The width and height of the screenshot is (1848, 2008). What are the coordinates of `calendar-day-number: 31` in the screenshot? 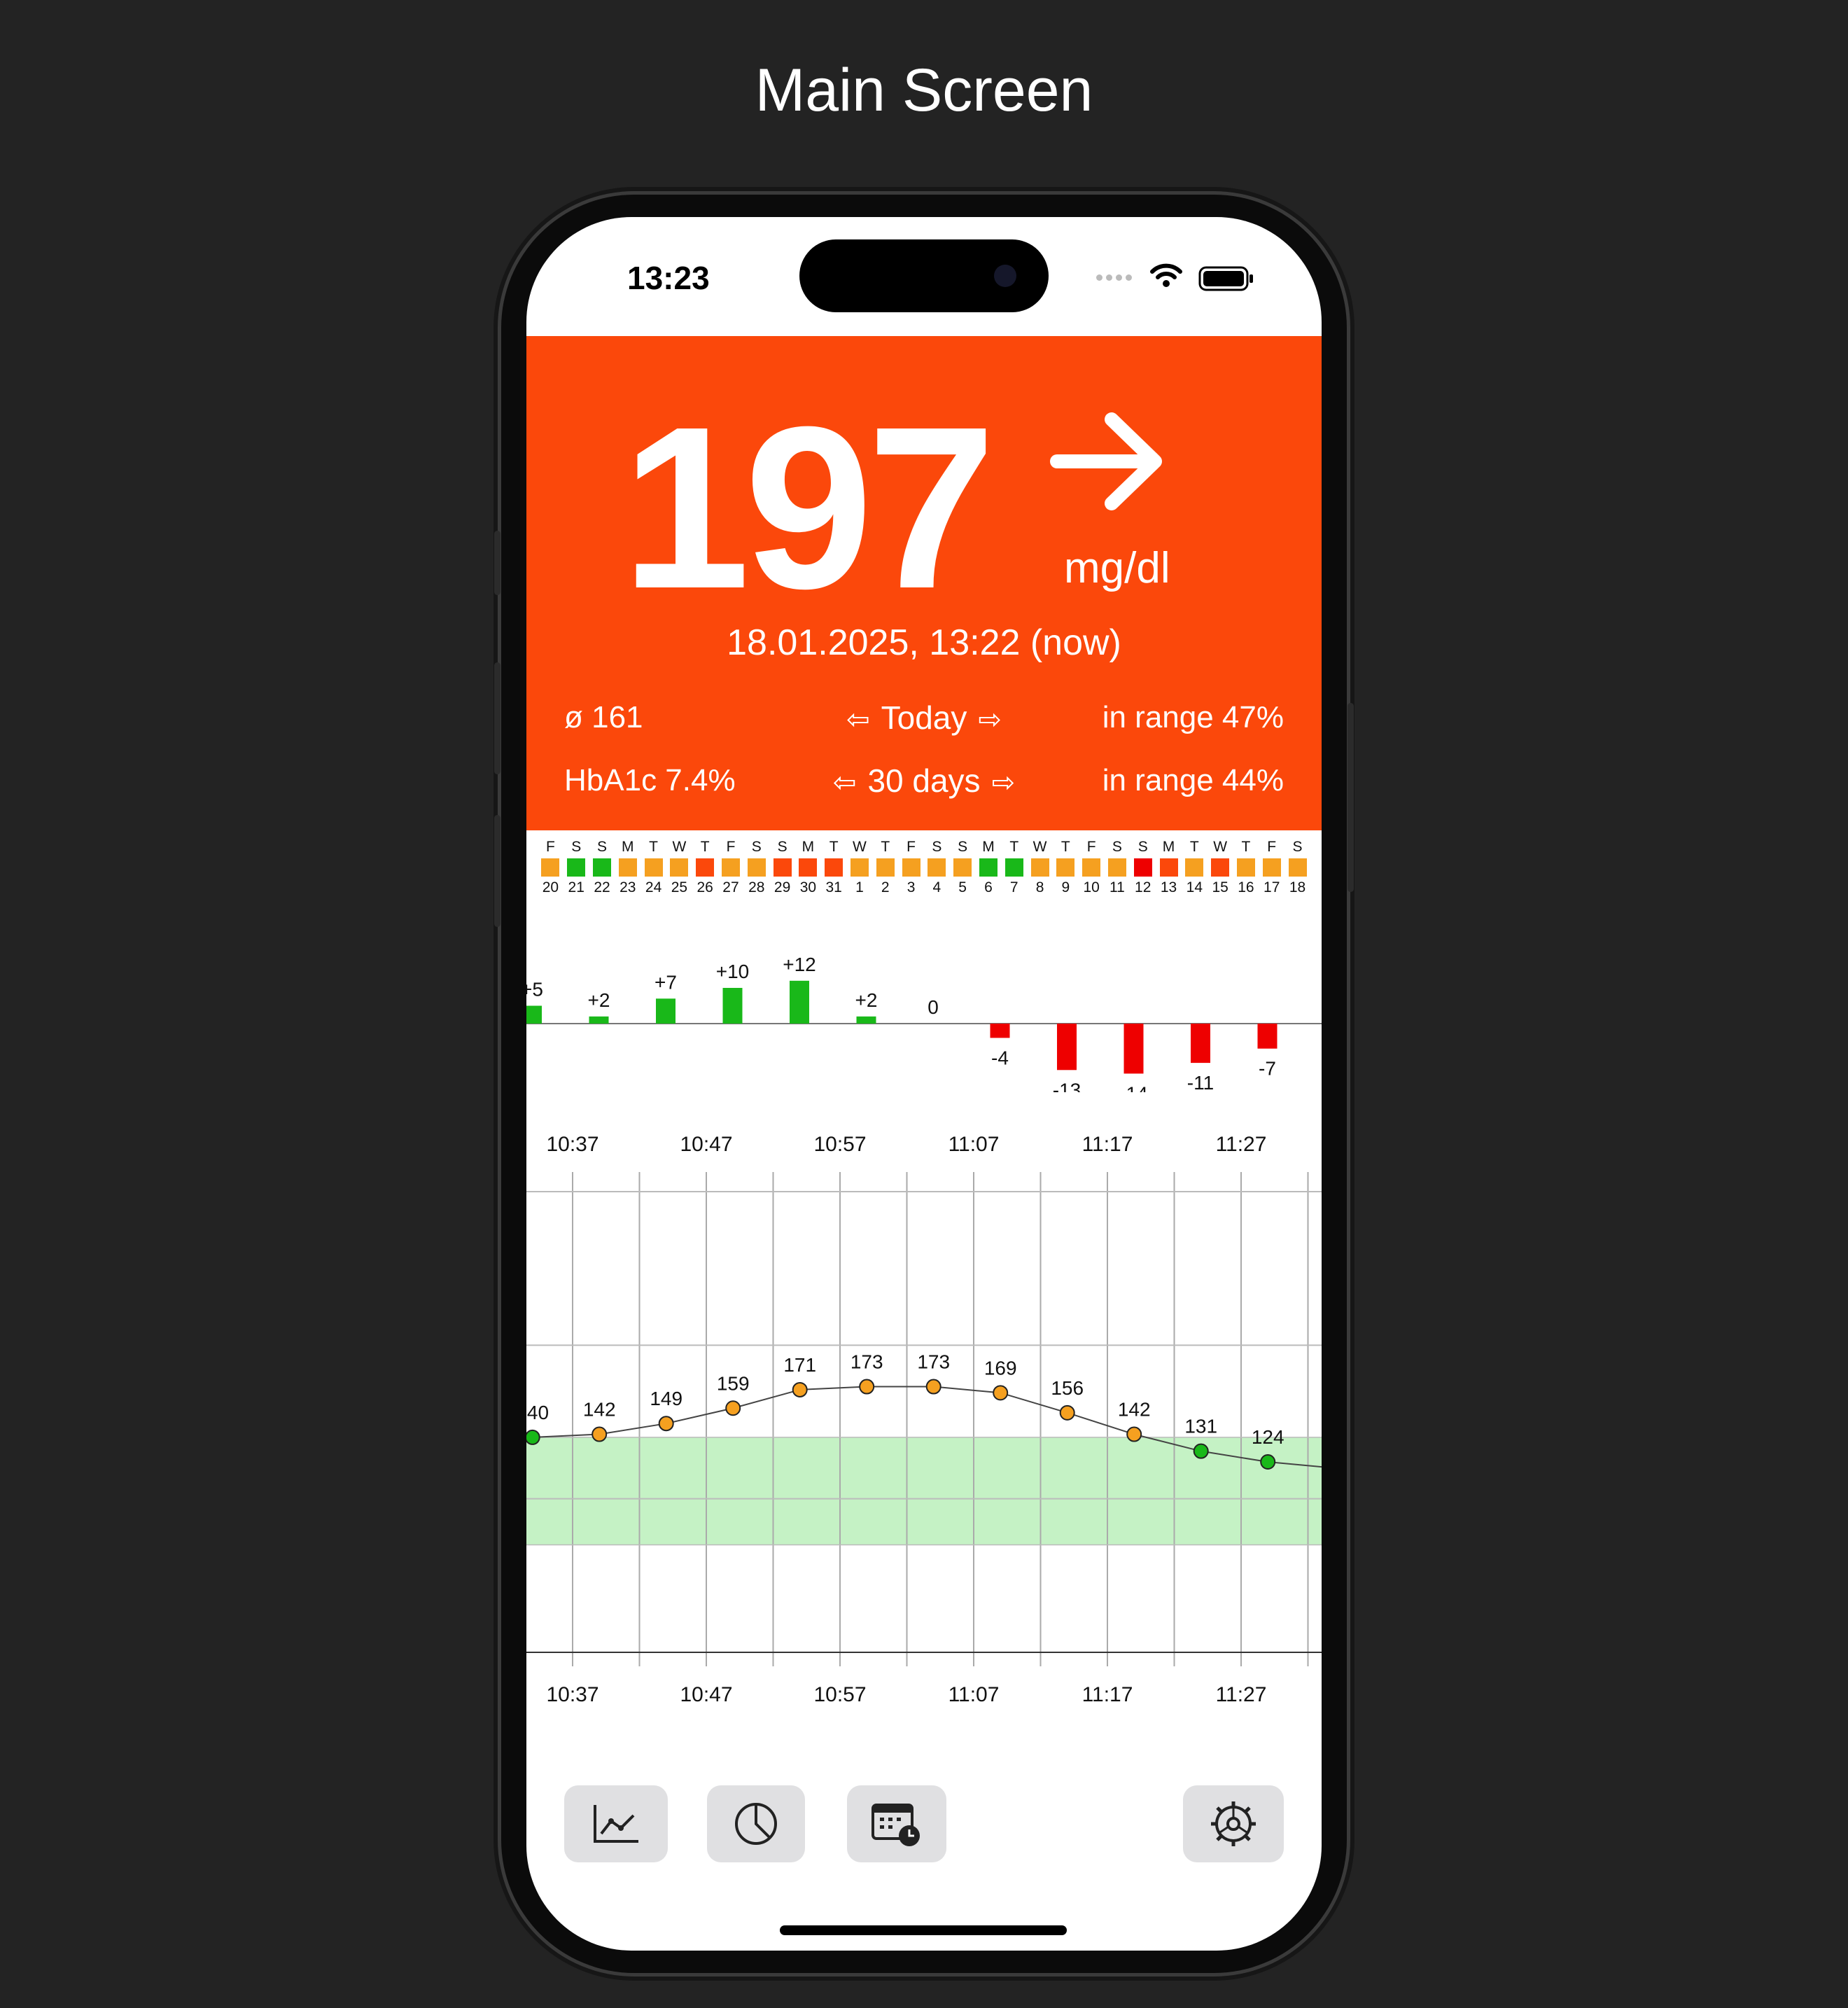 It's located at (833, 887).